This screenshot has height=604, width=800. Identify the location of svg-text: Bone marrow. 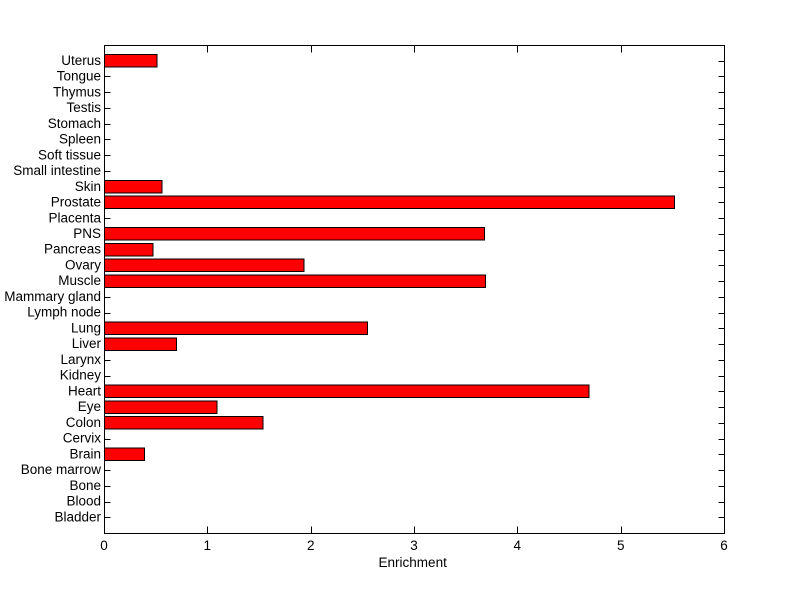
(61, 469).